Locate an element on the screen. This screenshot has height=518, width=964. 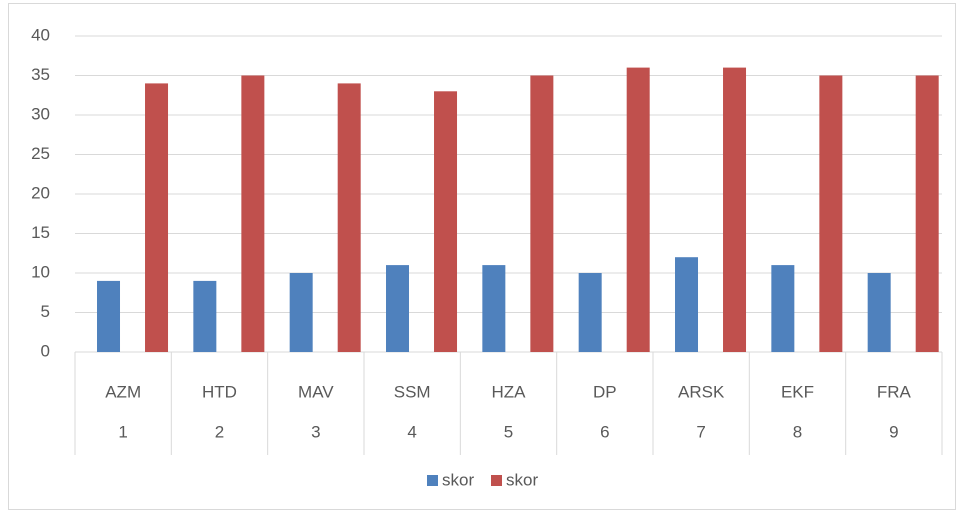
x-group-label: 8 is located at coordinates (797, 431).